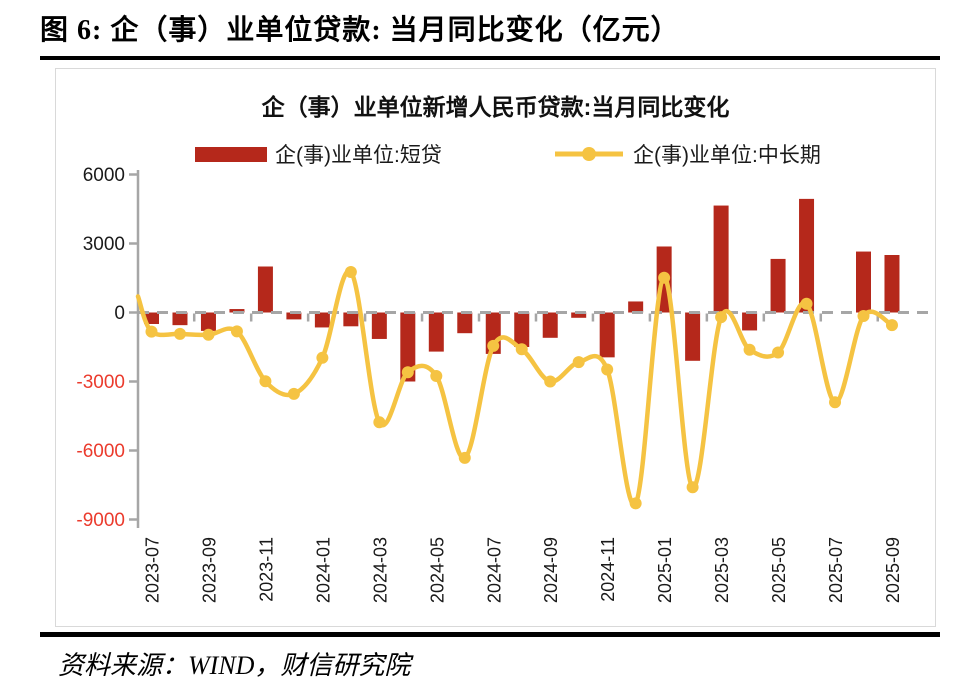 Image resolution: width=978 pixels, height=695 pixels. I want to click on y-tick-label: -6000, so click(100, 451).